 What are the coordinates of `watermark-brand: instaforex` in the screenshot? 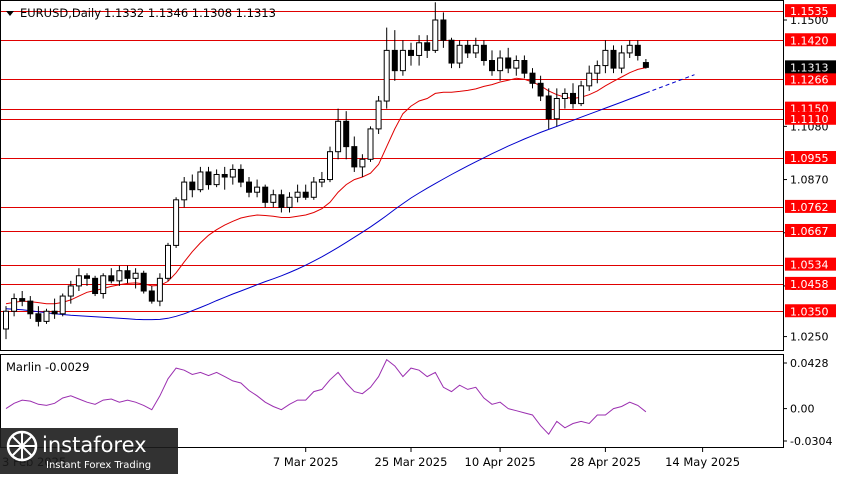 It's located at (94, 445).